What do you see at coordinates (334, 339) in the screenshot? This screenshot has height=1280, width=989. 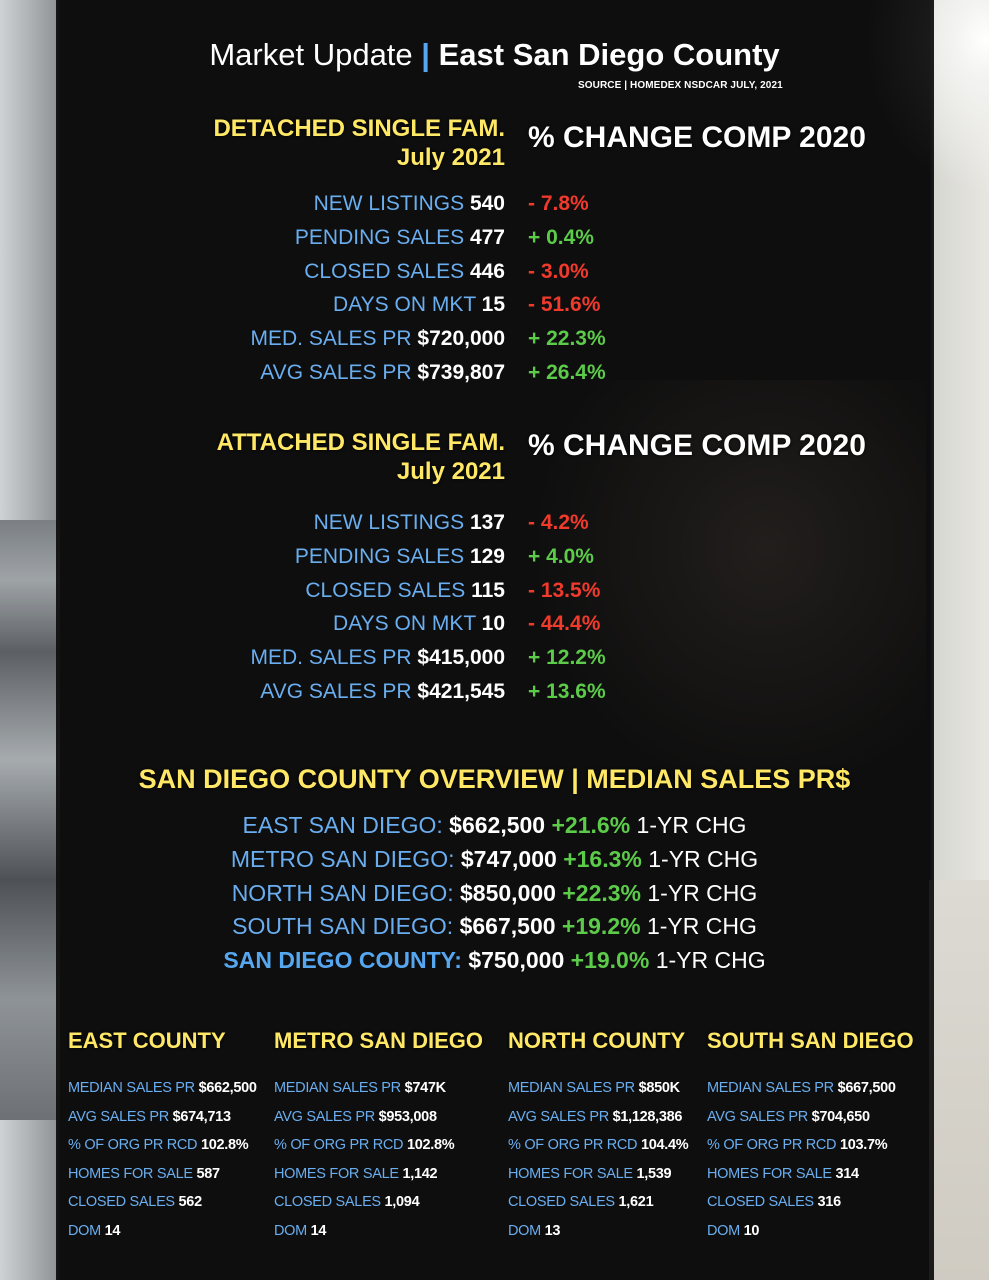 I see `detached-row-label: MED. SALES PR` at bounding box center [334, 339].